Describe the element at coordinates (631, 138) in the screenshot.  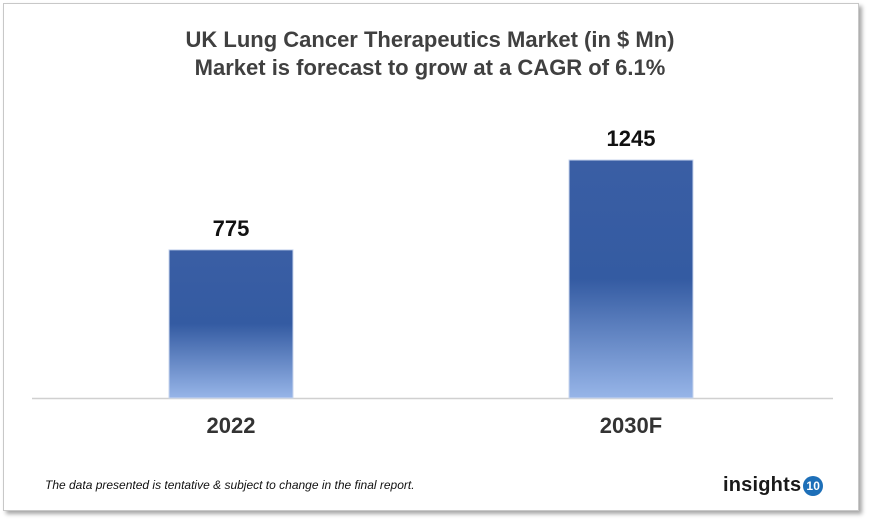
I see `data-label: 1245` at that location.